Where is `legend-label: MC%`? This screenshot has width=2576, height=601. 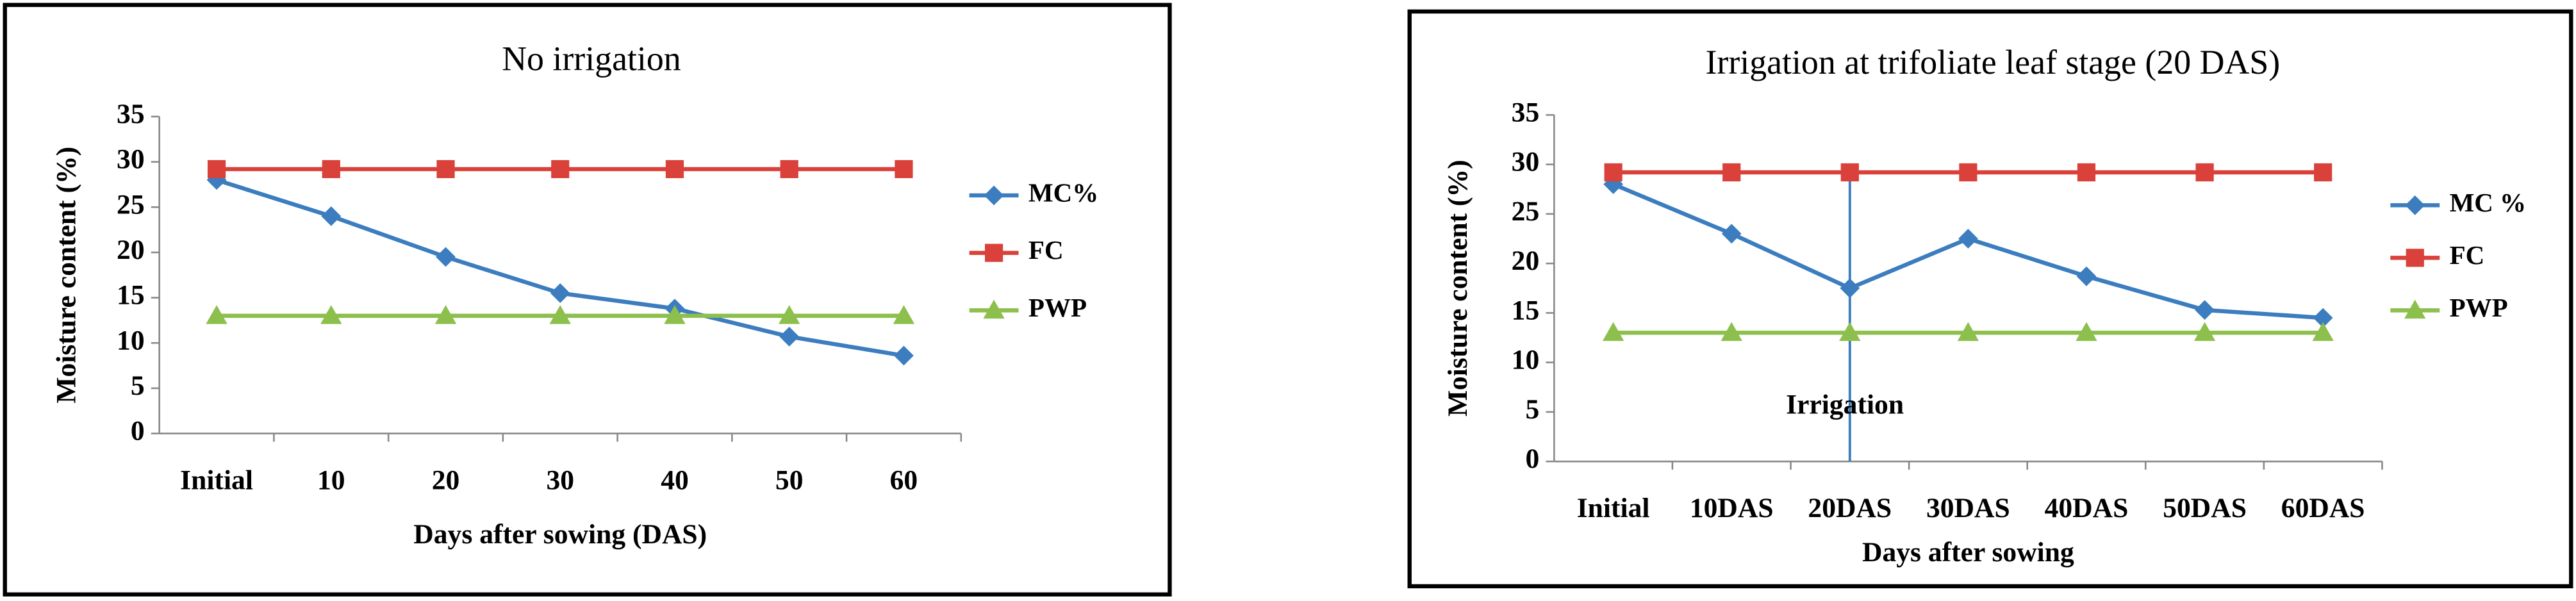
legend-label: MC% is located at coordinates (1063, 192).